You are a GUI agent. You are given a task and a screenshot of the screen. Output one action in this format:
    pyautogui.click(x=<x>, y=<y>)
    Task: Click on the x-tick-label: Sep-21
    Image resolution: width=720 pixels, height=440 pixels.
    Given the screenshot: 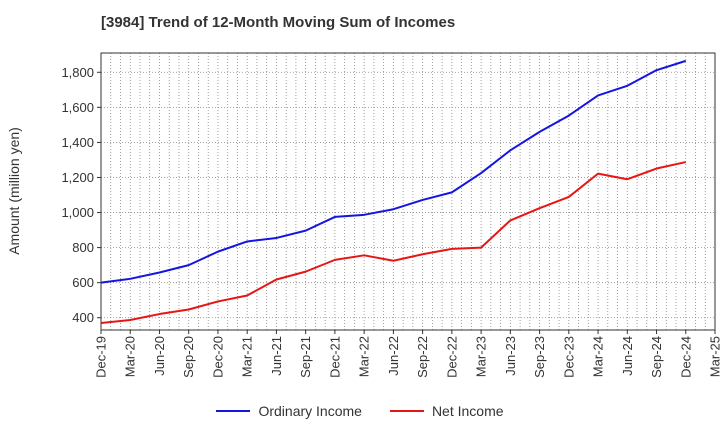 What is the action you would take?
    pyautogui.click(x=305, y=357)
    